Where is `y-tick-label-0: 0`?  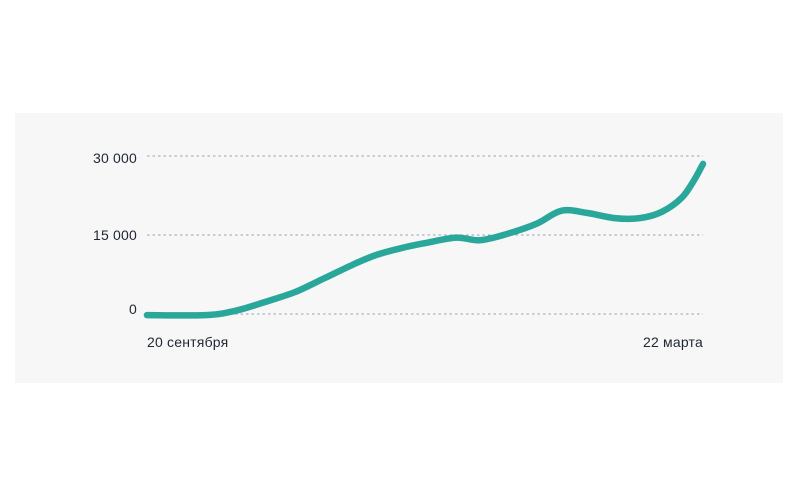
y-tick-label-0: 0 is located at coordinates (133, 309).